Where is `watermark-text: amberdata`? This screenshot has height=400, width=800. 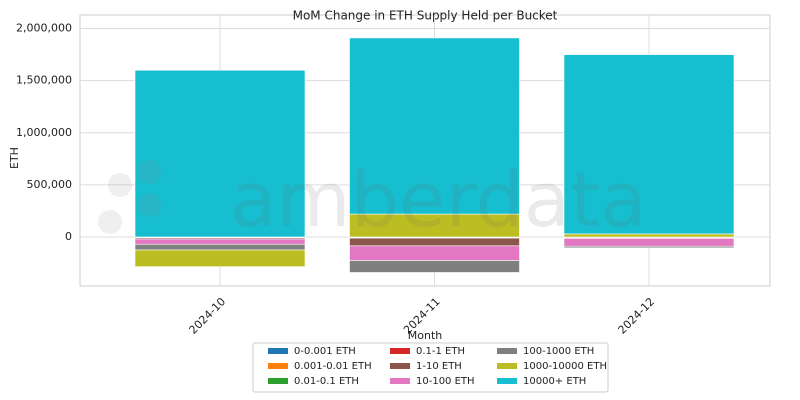 watermark-text: amberdata is located at coordinates (438, 199).